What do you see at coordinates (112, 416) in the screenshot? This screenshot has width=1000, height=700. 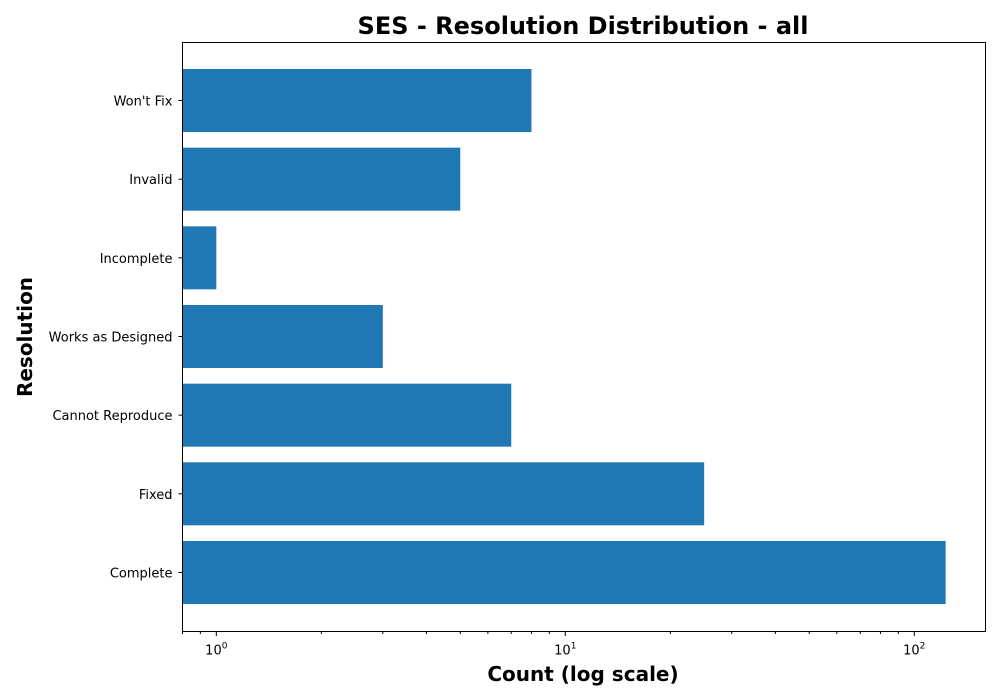 I see `y-tick-label: Cannot Reproduce` at bounding box center [112, 416].